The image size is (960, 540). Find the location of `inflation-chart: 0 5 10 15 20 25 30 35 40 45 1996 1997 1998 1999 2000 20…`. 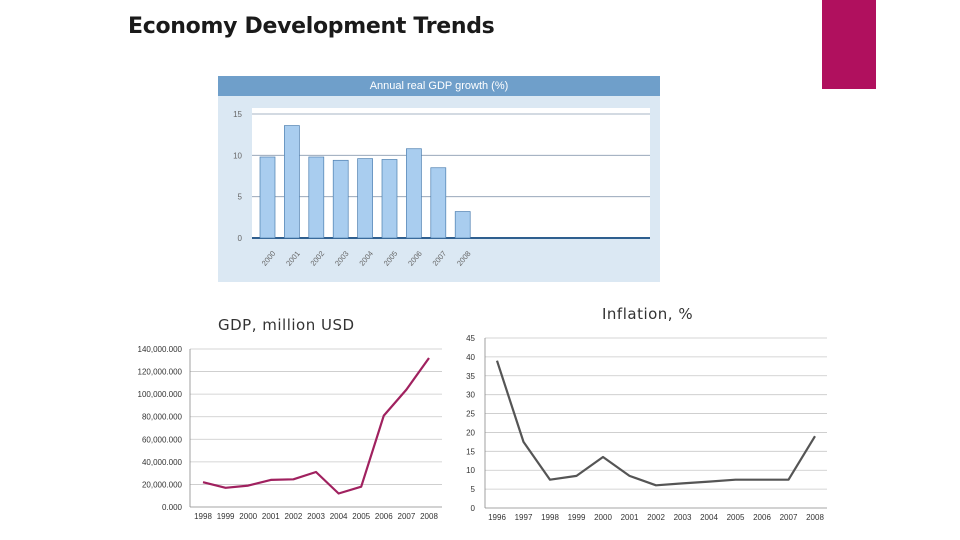

inflation-chart: 0 5 10 15 20 25 30 35 40 45 1996 1997 1998 1999 2000 20… is located at coordinates (646, 428).